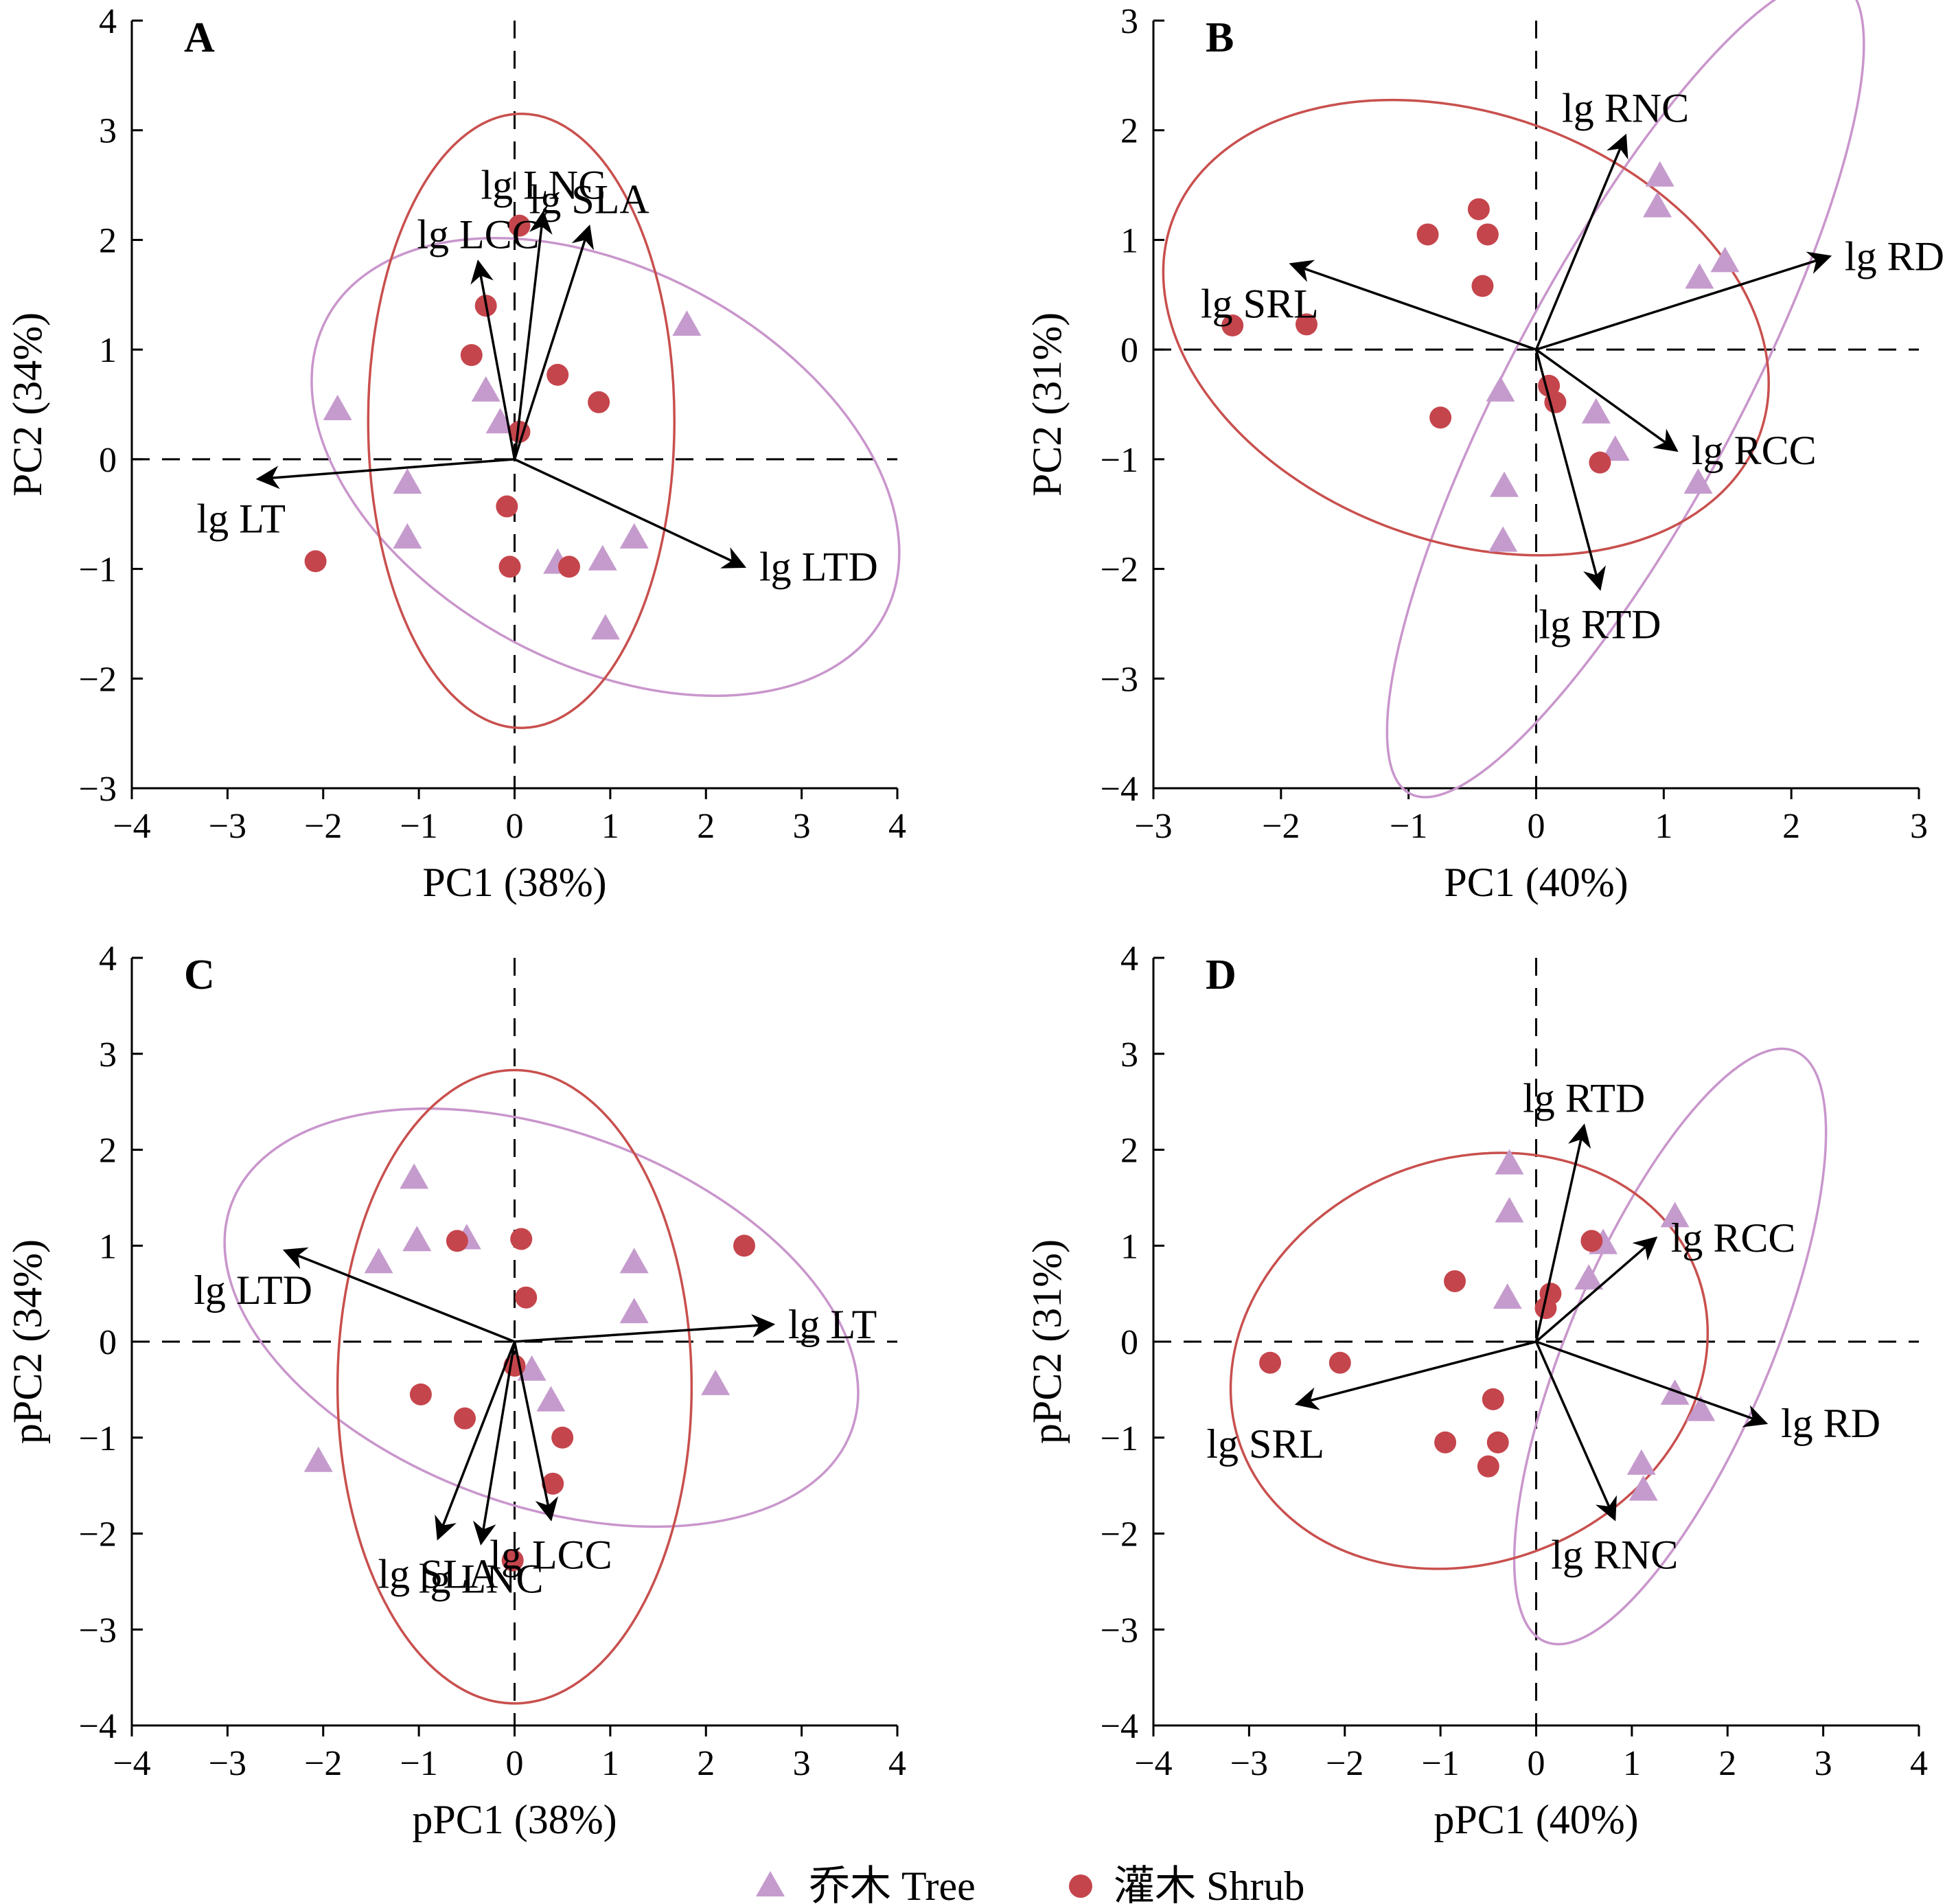  What do you see at coordinates (1536, 882) in the screenshot?
I see `x-axis-title: PC1 (40%)` at bounding box center [1536, 882].